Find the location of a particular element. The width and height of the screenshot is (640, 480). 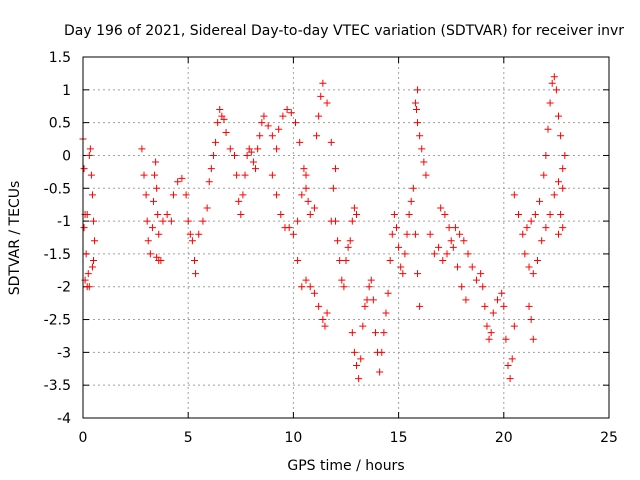

y-tick-label: -2 is located at coordinates (64, 288).